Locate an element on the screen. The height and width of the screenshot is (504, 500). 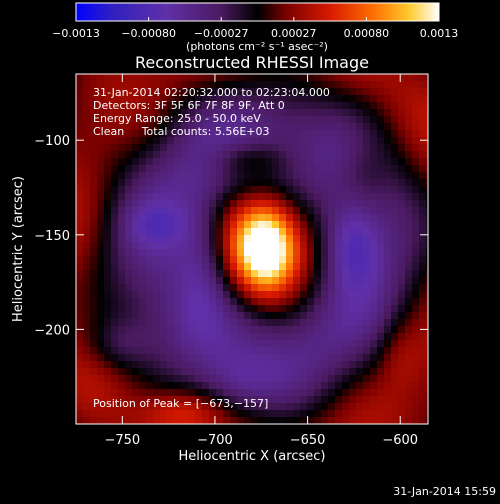
annotation-peak-position: Position of Peak = [−673,−157] is located at coordinates (180, 403).